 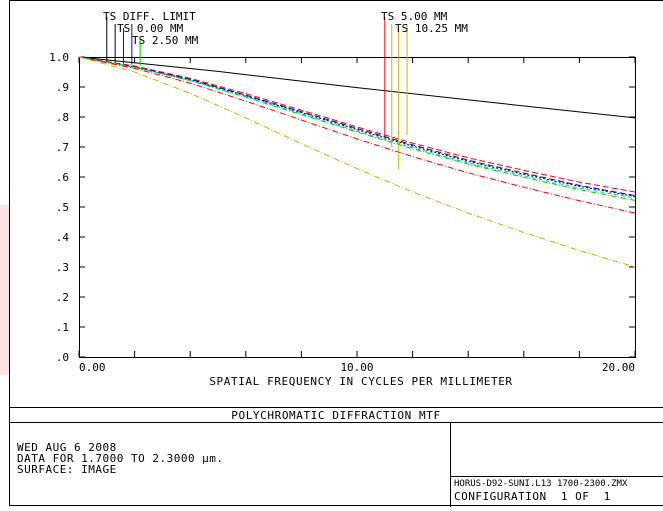 I want to click on y-tick-label: .7, so click(x=62, y=147).